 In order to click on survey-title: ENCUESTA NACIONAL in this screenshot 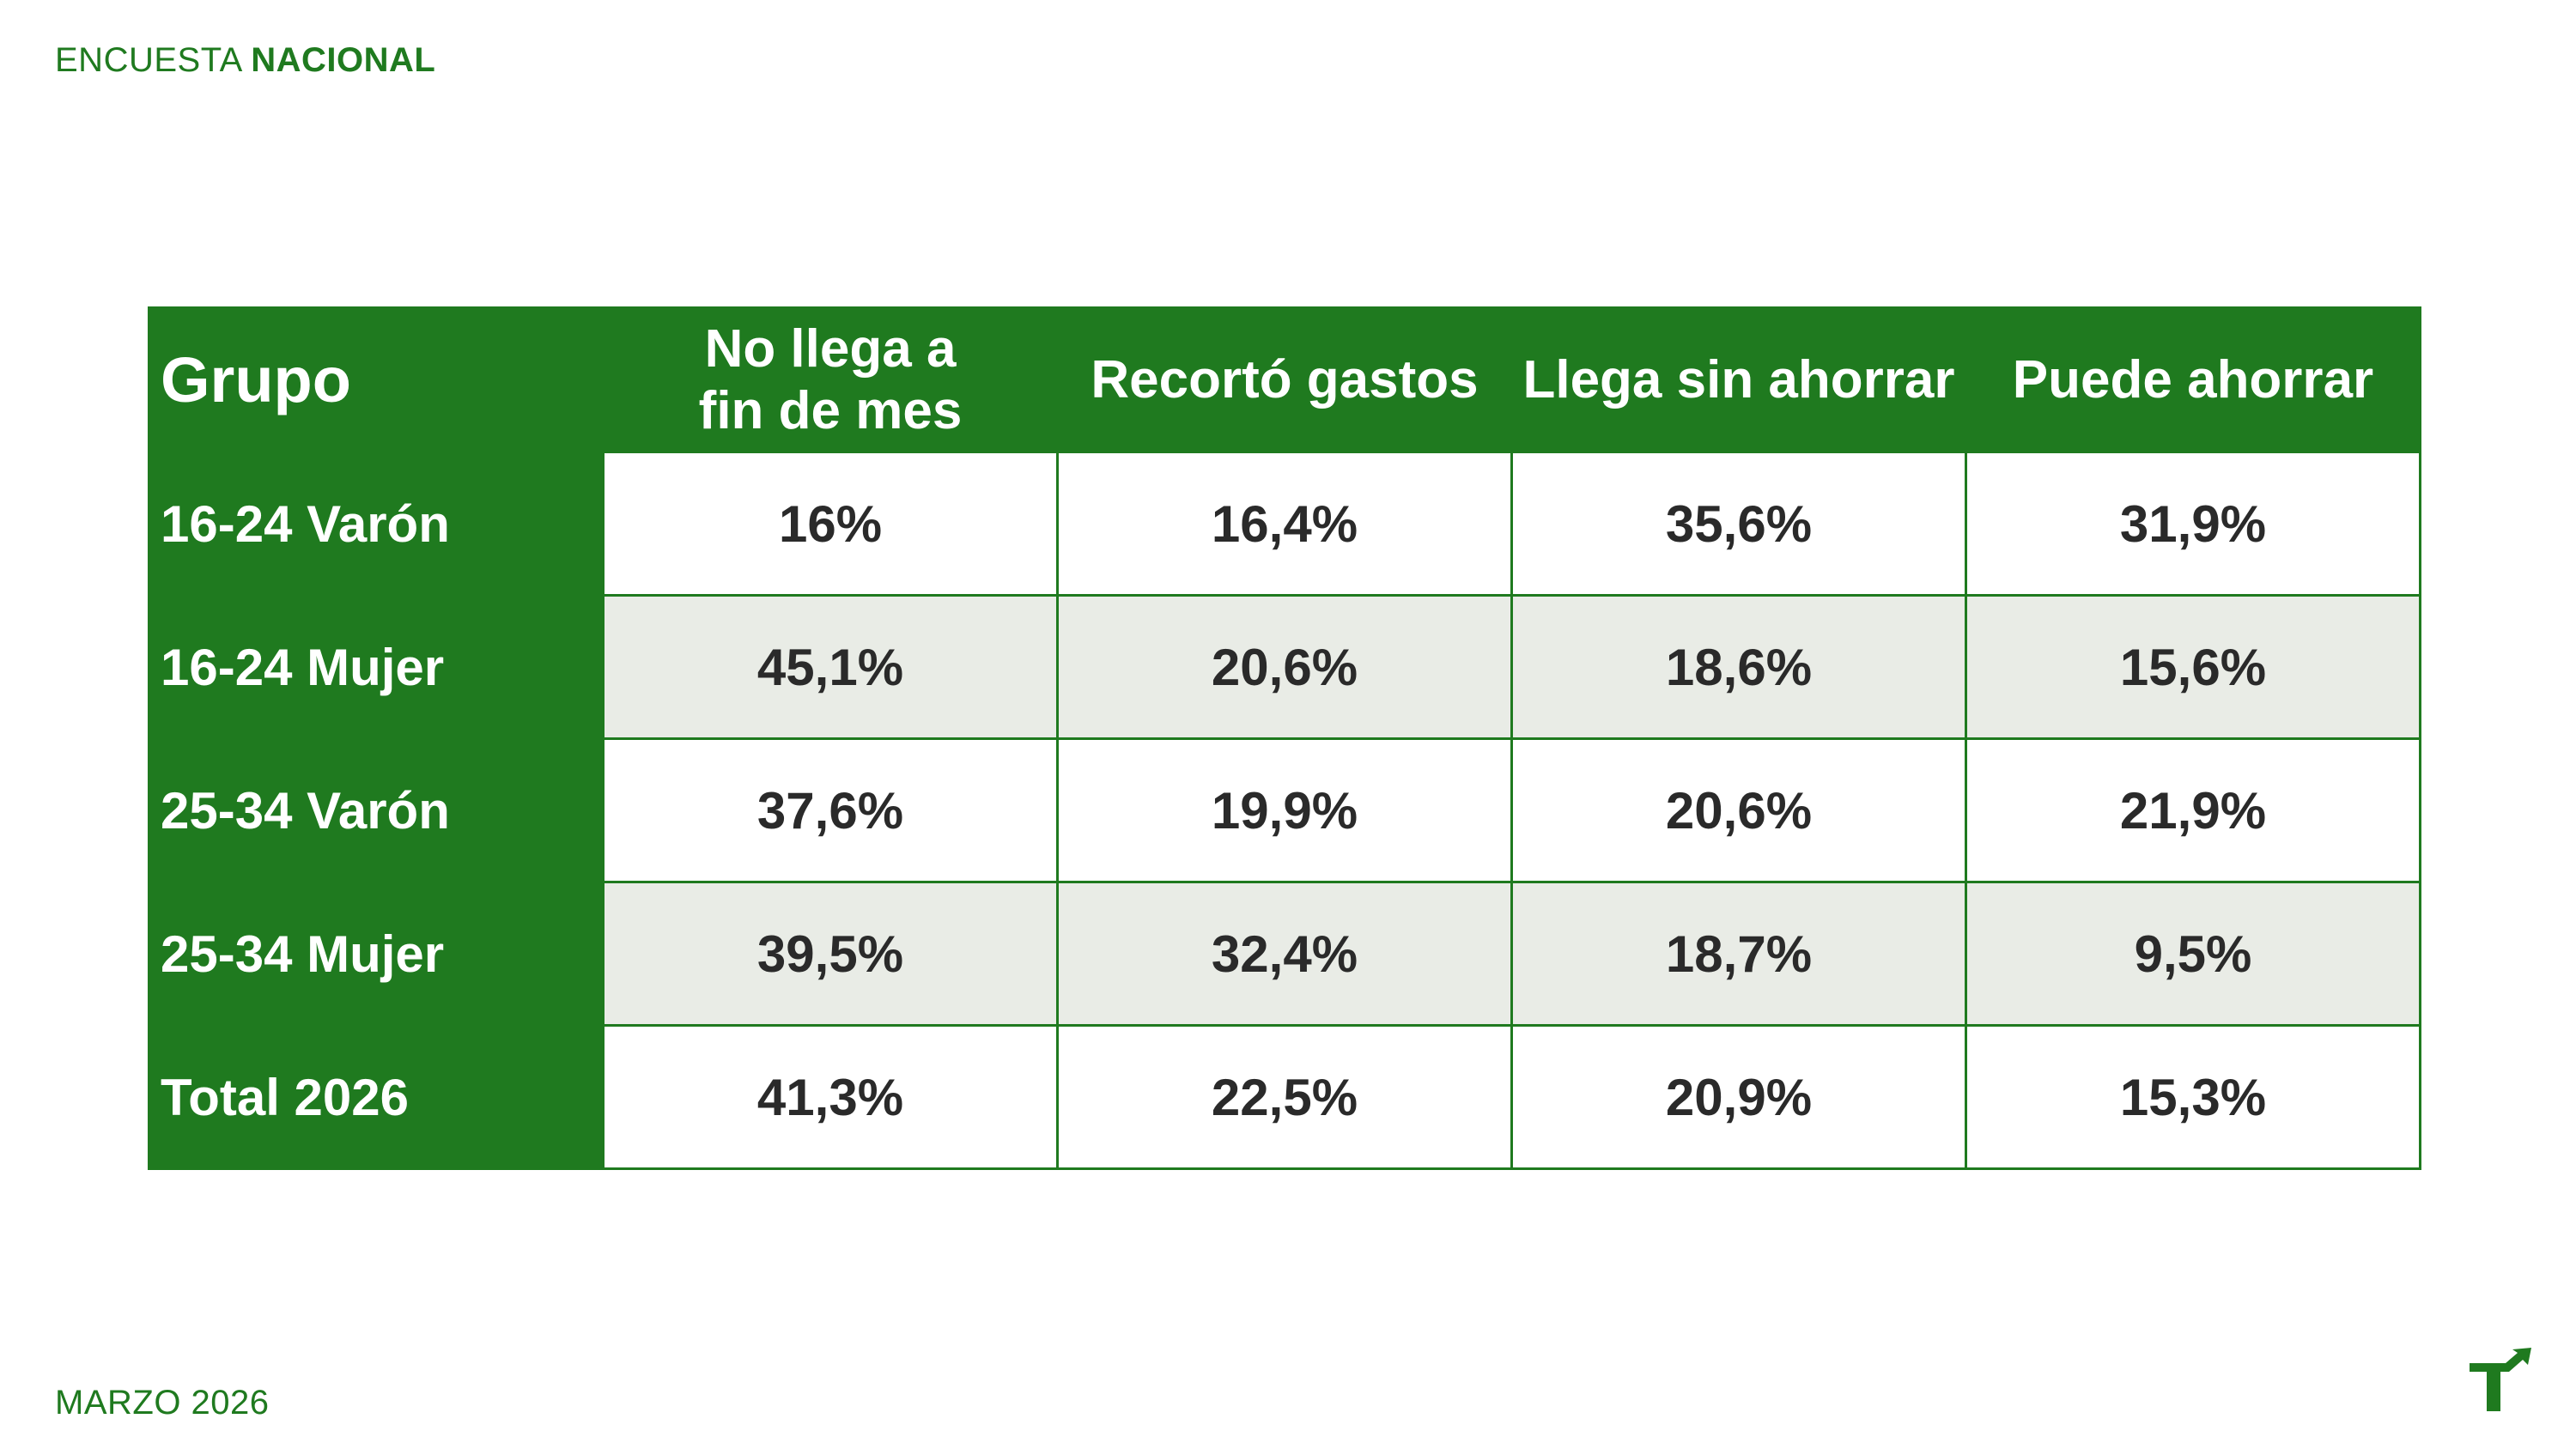, I will do `click(245, 60)`.